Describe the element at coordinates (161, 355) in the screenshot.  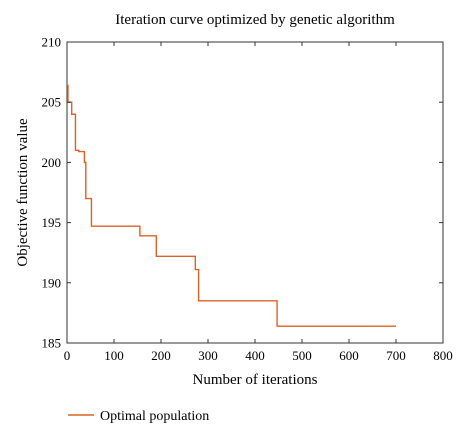
I see `x-tick-label: 200` at that location.